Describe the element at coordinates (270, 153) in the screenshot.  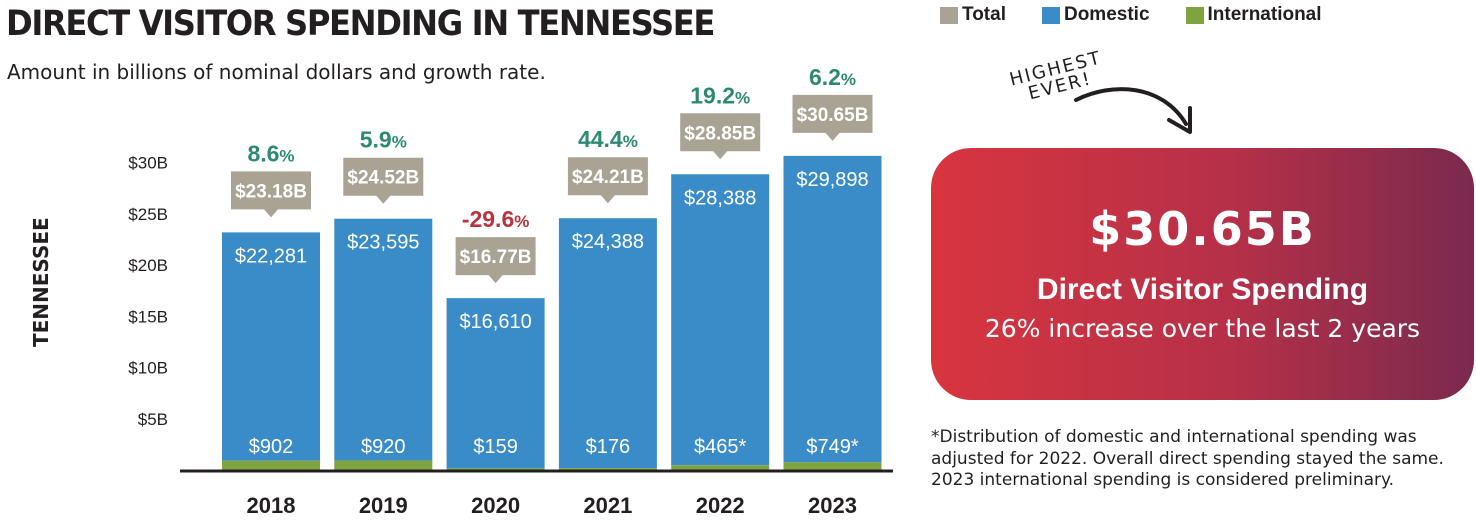
I see `growth-label: 8.6%` at that location.